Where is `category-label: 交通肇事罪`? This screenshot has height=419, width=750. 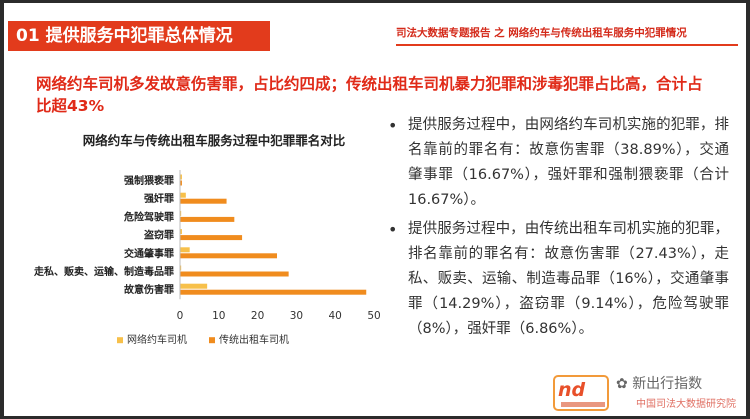
category-label: 交通肇事罪 is located at coordinates (149, 253).